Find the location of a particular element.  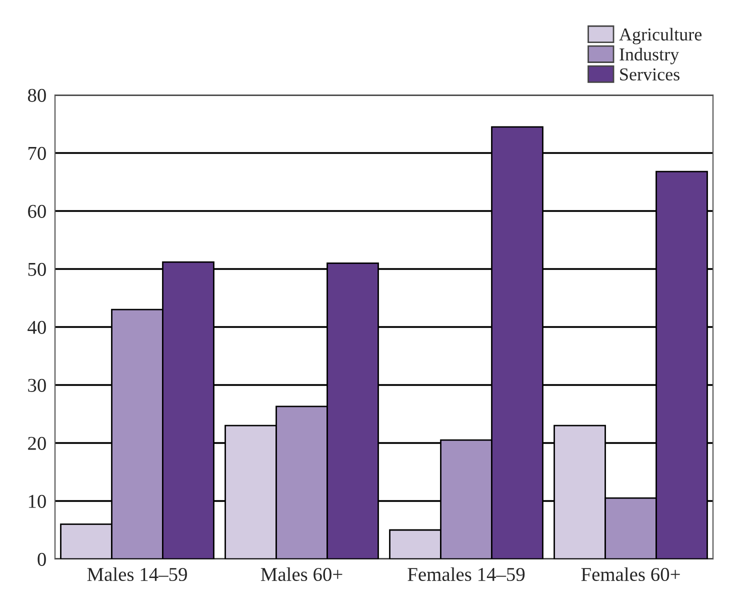

y-tick-label: 50 is located at coordinates (37, 269).